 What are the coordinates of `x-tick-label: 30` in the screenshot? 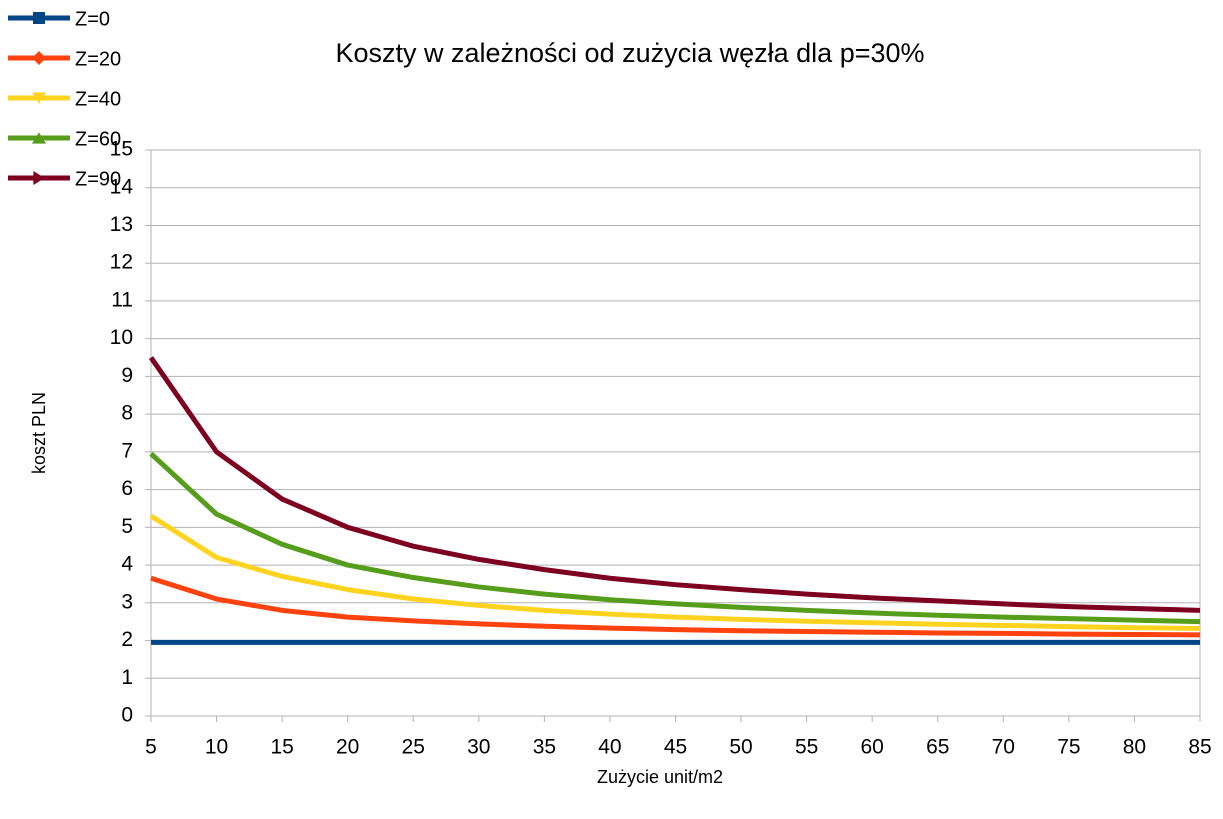 It's located at (478, 747).